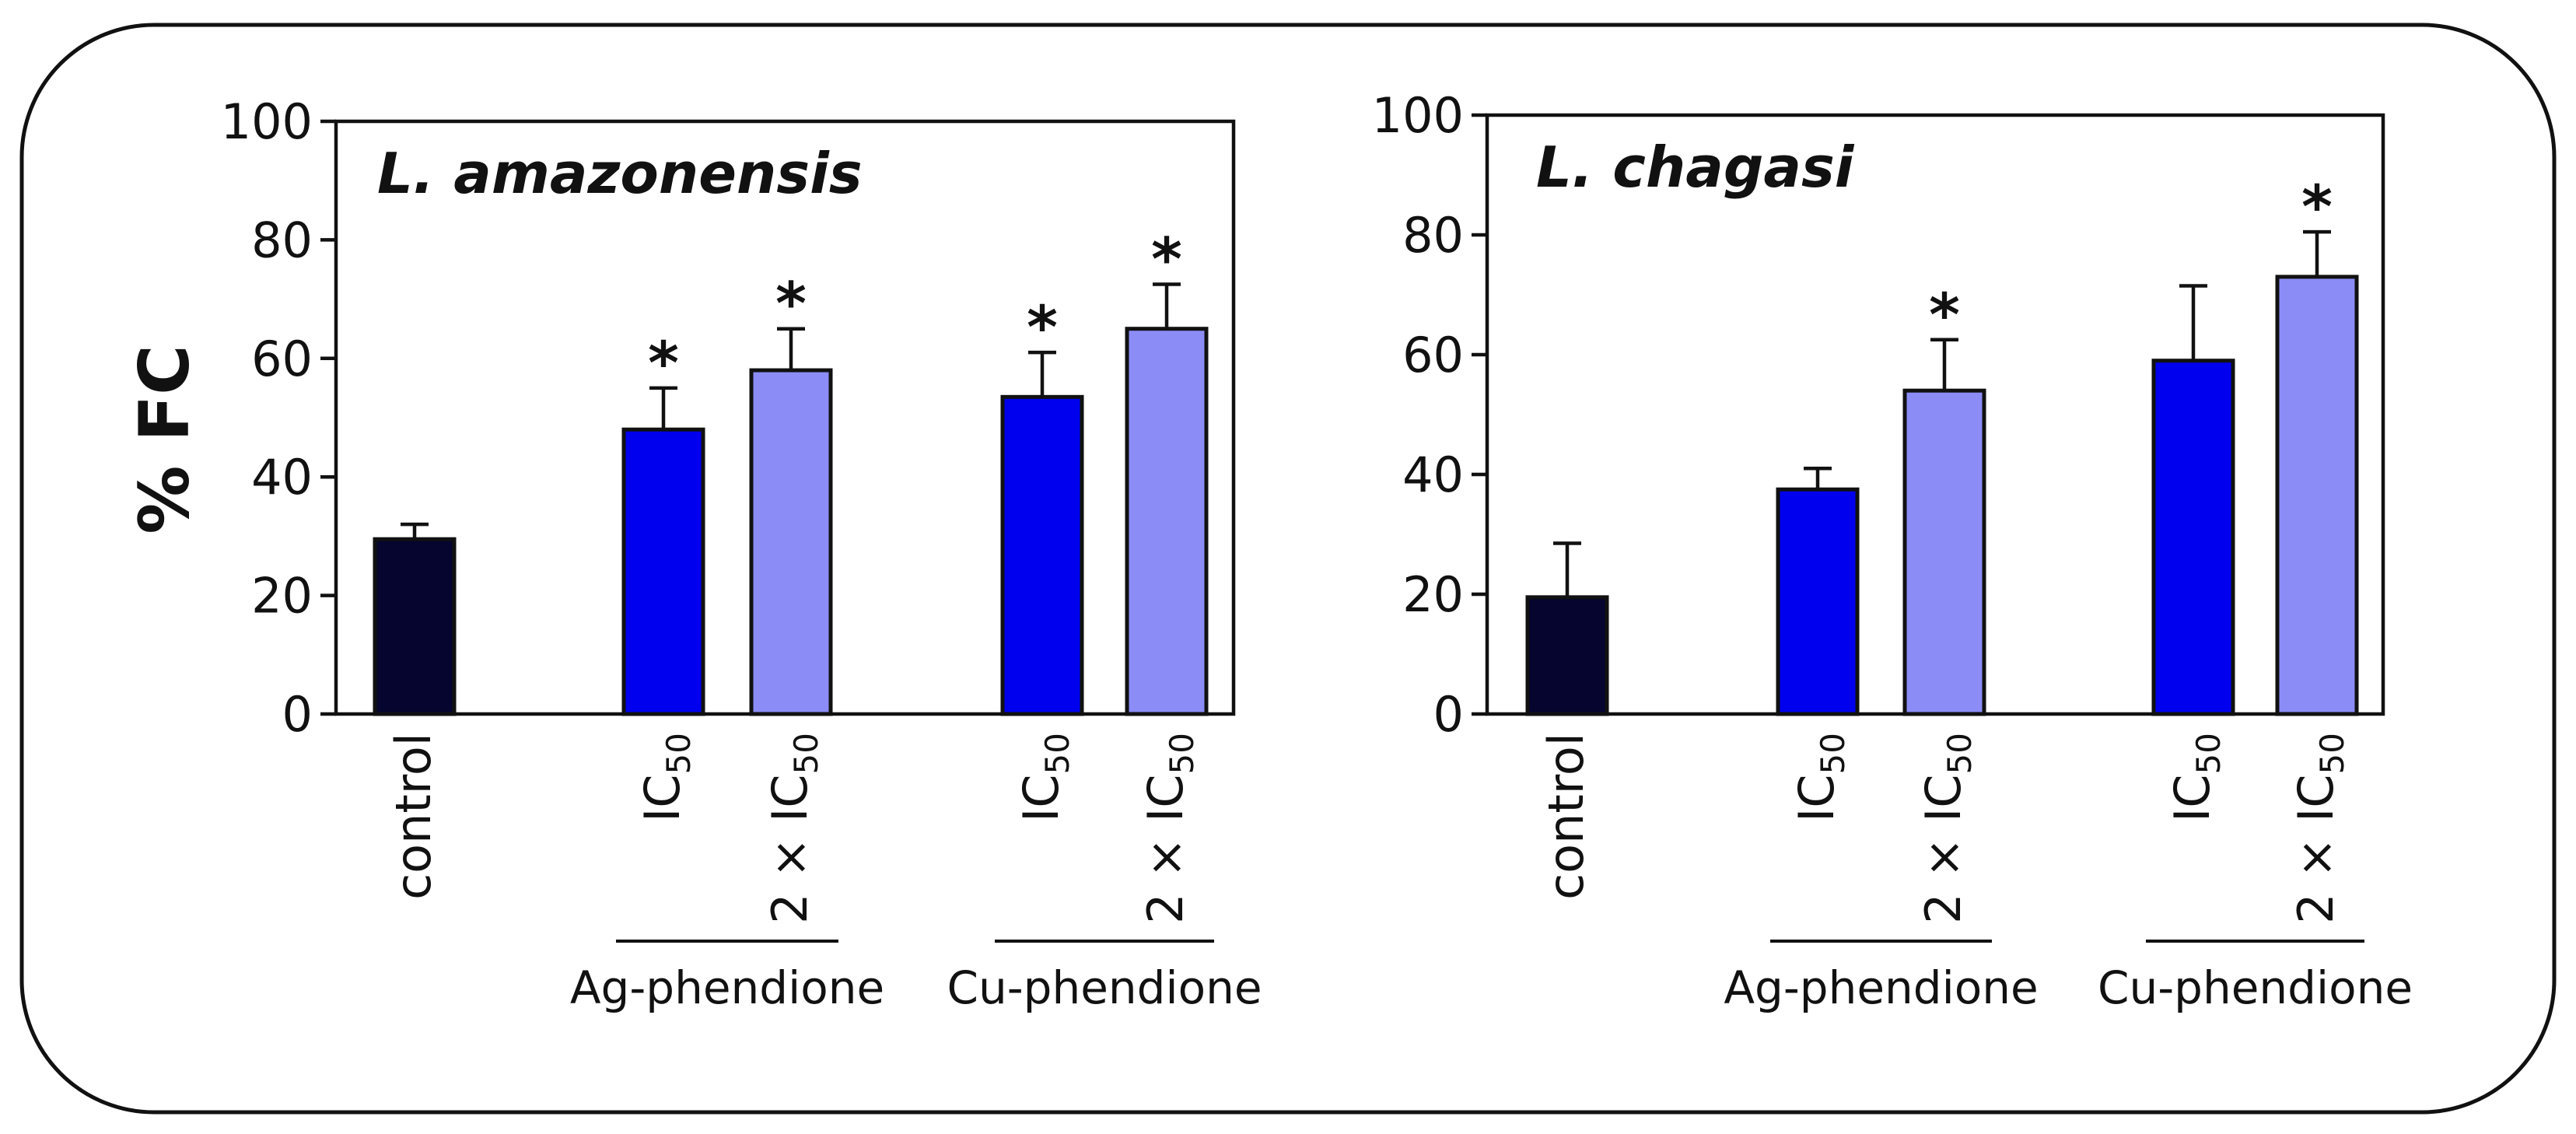 This screenshot has width=2576, height=1134. What do you see at coordinates (1696, 167) in the screenshot?
I see `chart-title: L. chagasi` at bounding box center [1696, 167].